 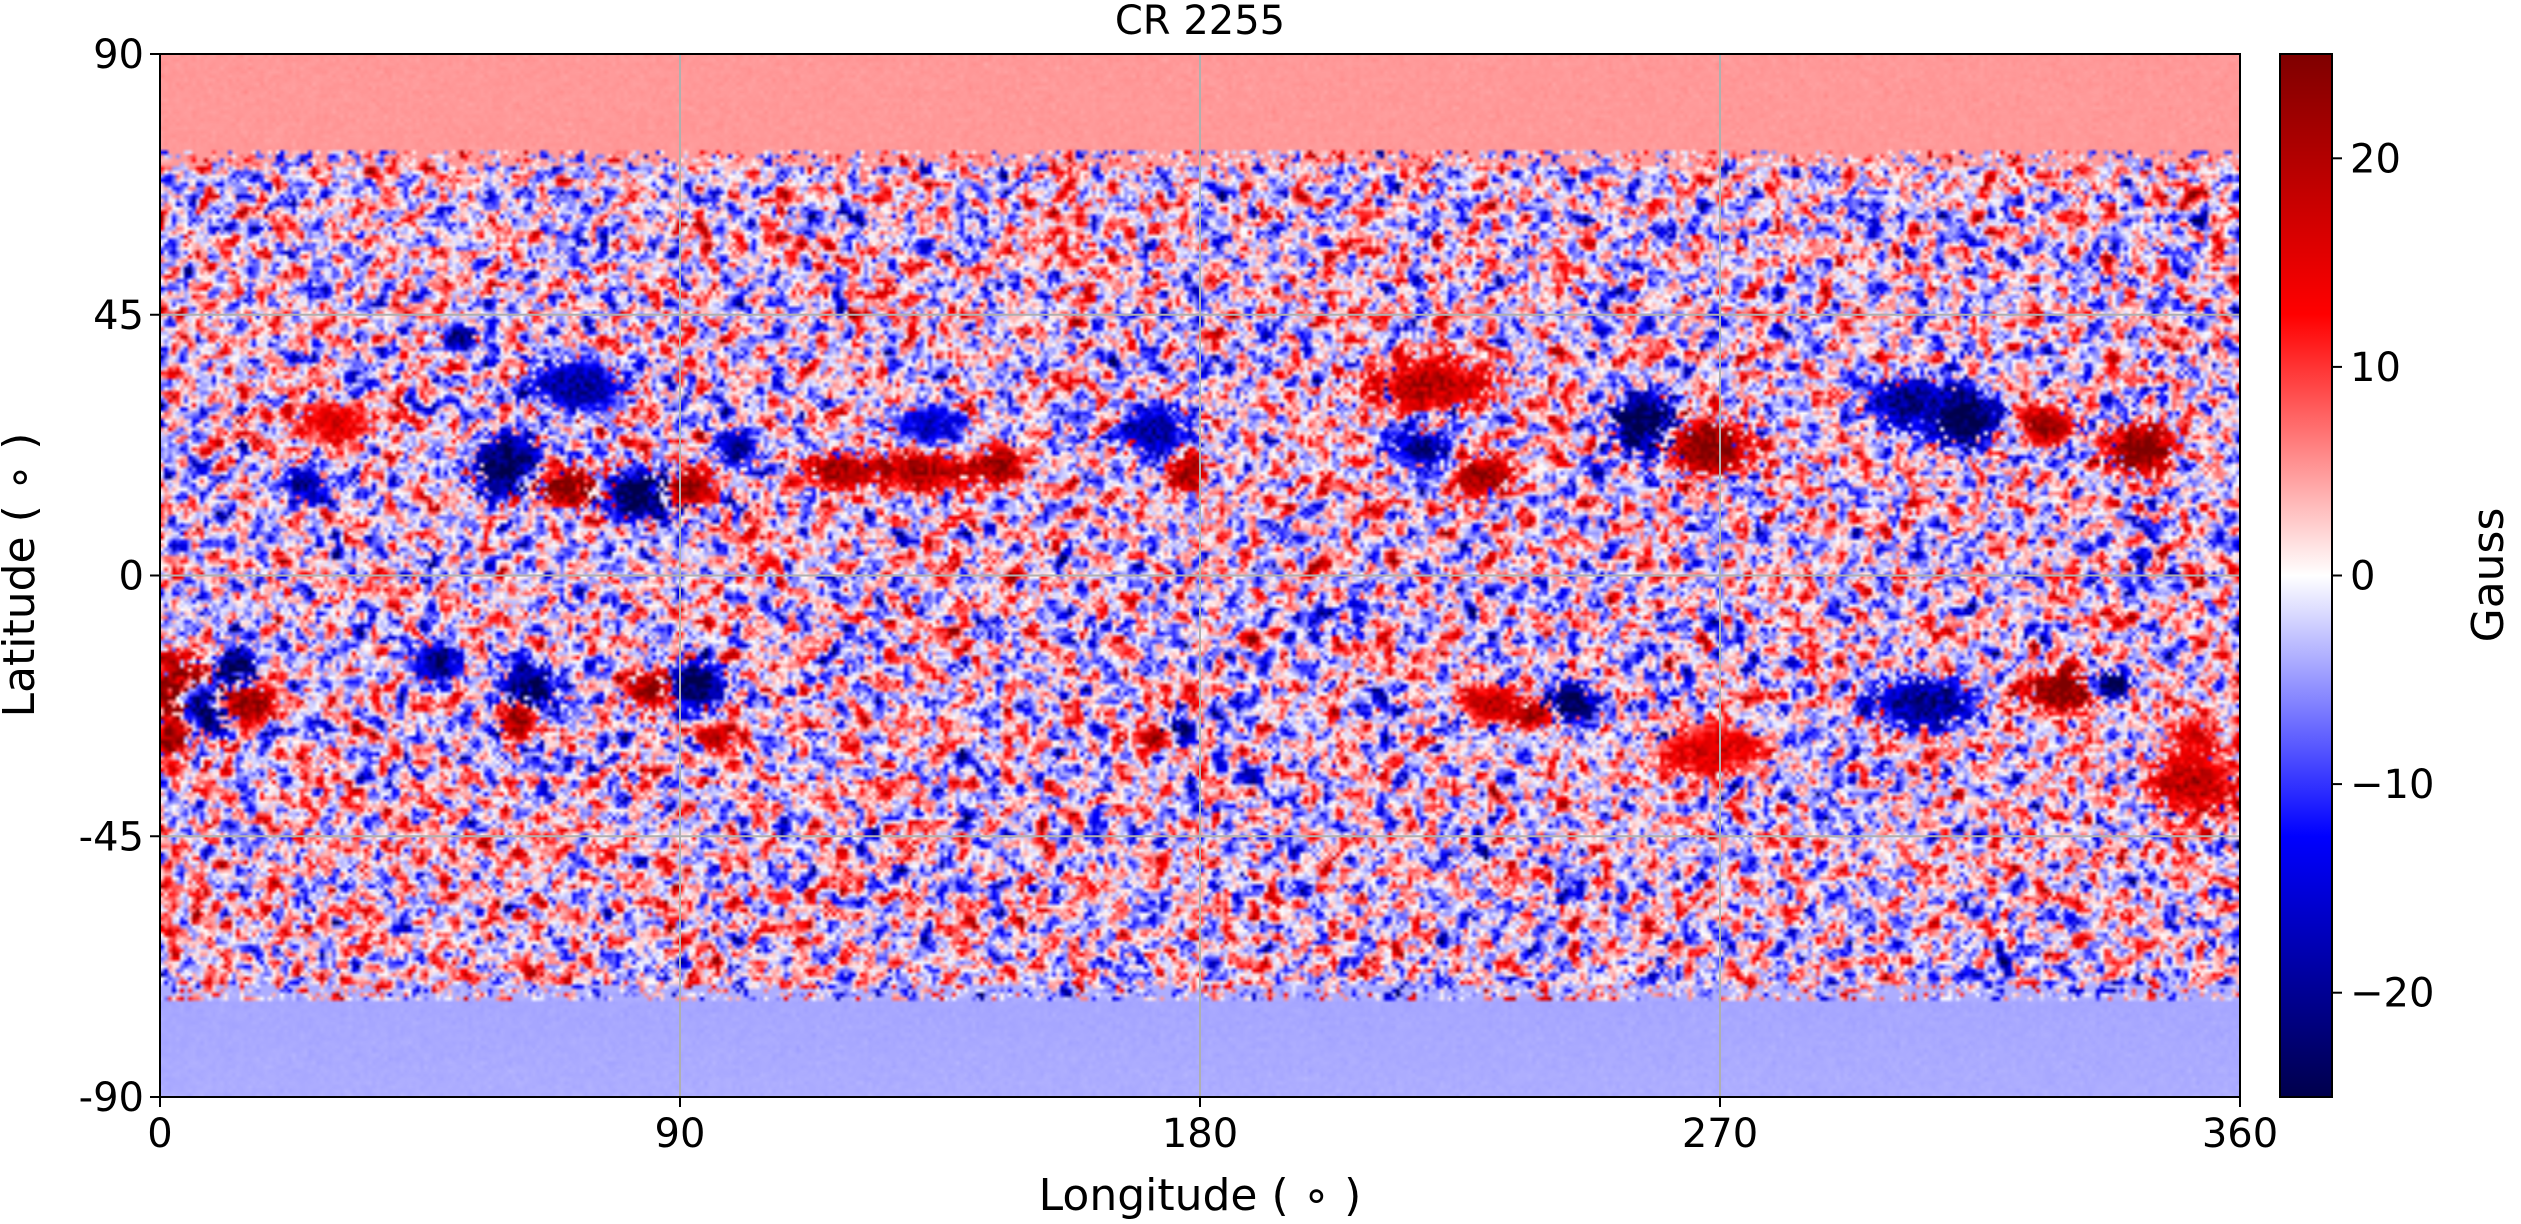 I want to click on colorbar-tick-label: −10, so click(x=2392, y=785).